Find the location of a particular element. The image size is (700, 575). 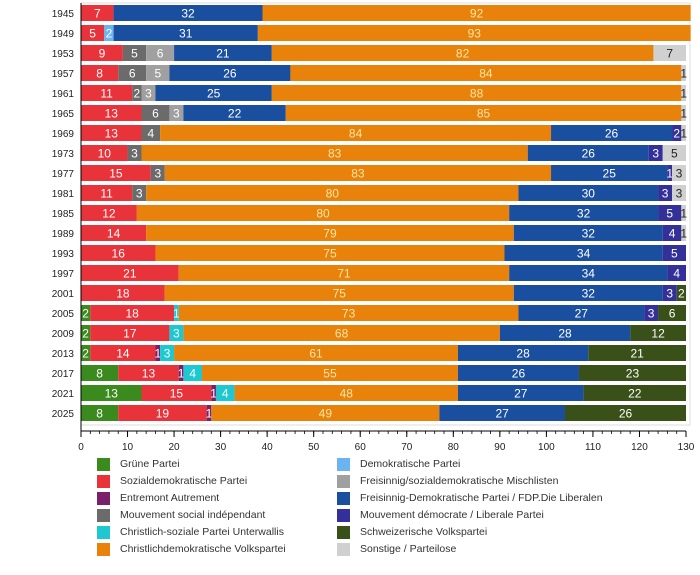

x-tick-label: 40 is located at coordinates (268, 447).